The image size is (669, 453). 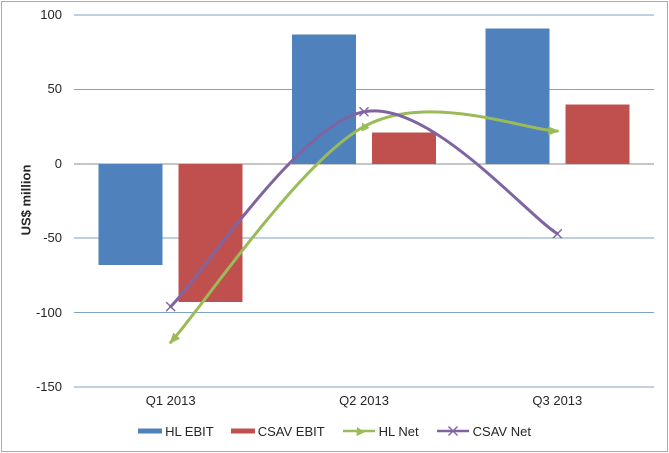 I want to click on bar-csav-ebit-q2-2013, so click(x=404, y=148).